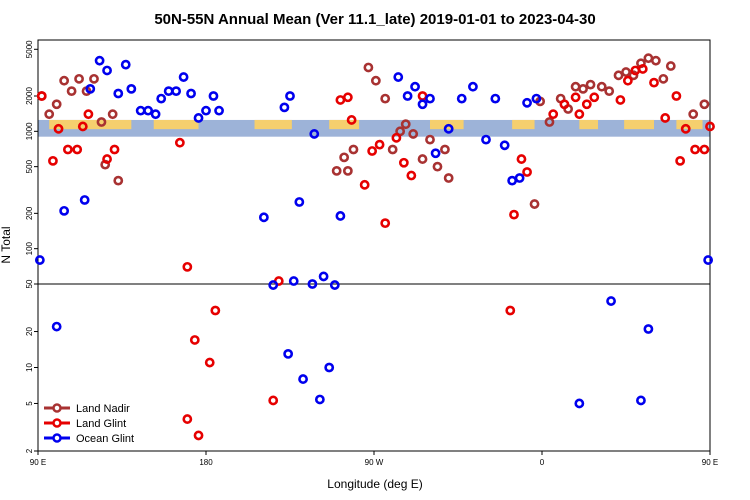 Image resolution: width=750 pixels, height=500 pixels. What do you see at coordinates (374, 462) in the screenshot?
I see `x-tick-label-2: 90 W` at bounding box center [374, 462].